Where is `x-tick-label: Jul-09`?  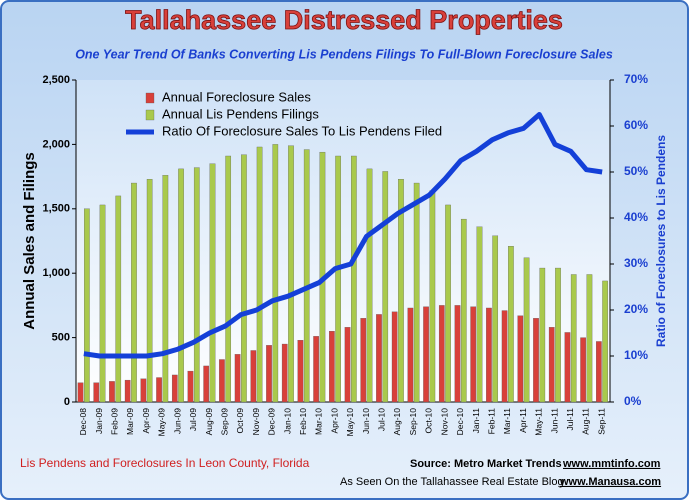
x-tick-label: Jul-09 is located at coordinates (193, 419).